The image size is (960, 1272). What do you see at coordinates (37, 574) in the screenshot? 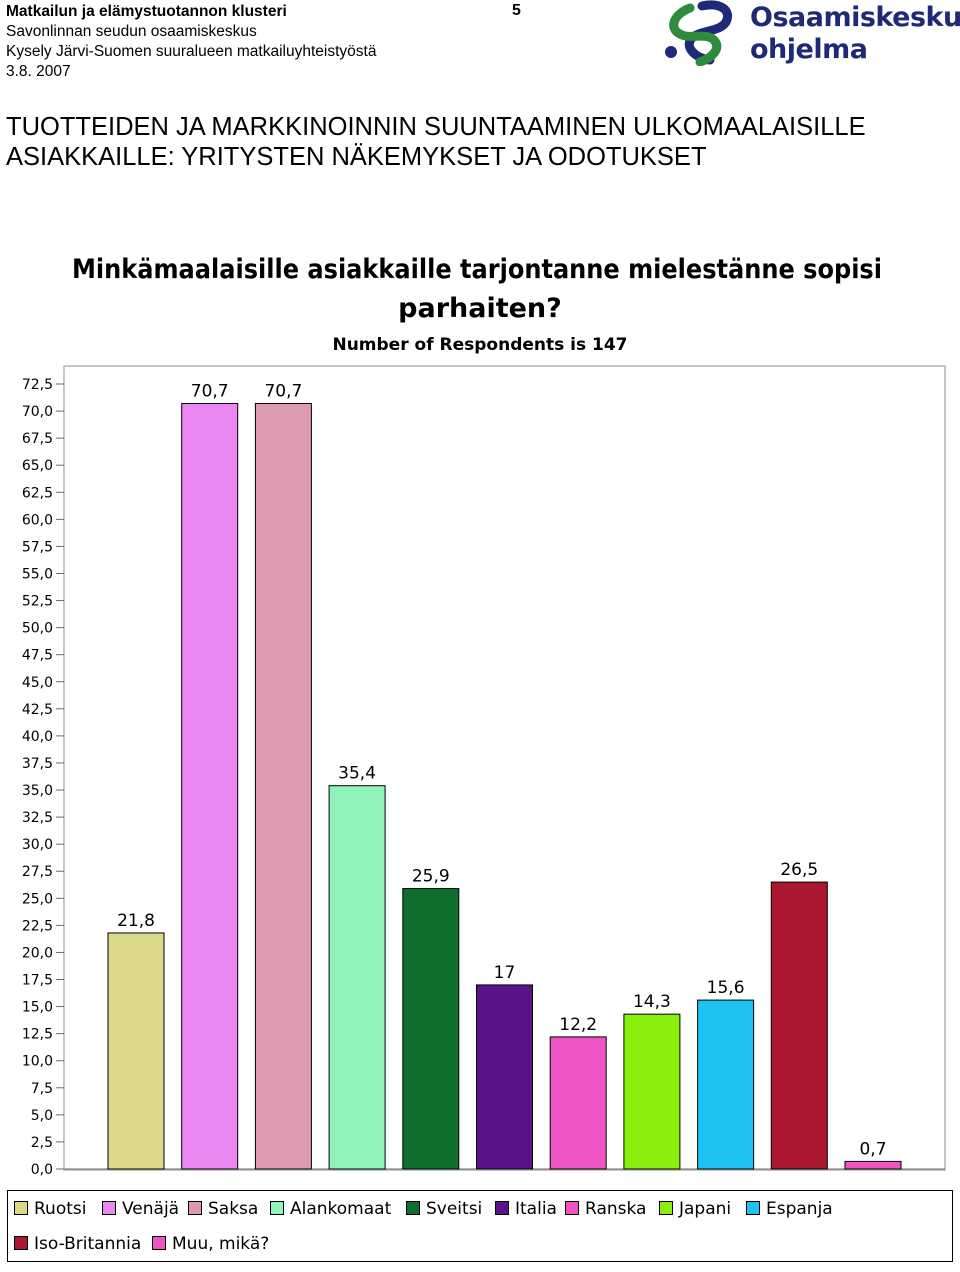
I see `y-tick-label: 55,0` at bounding box center [37, 574].